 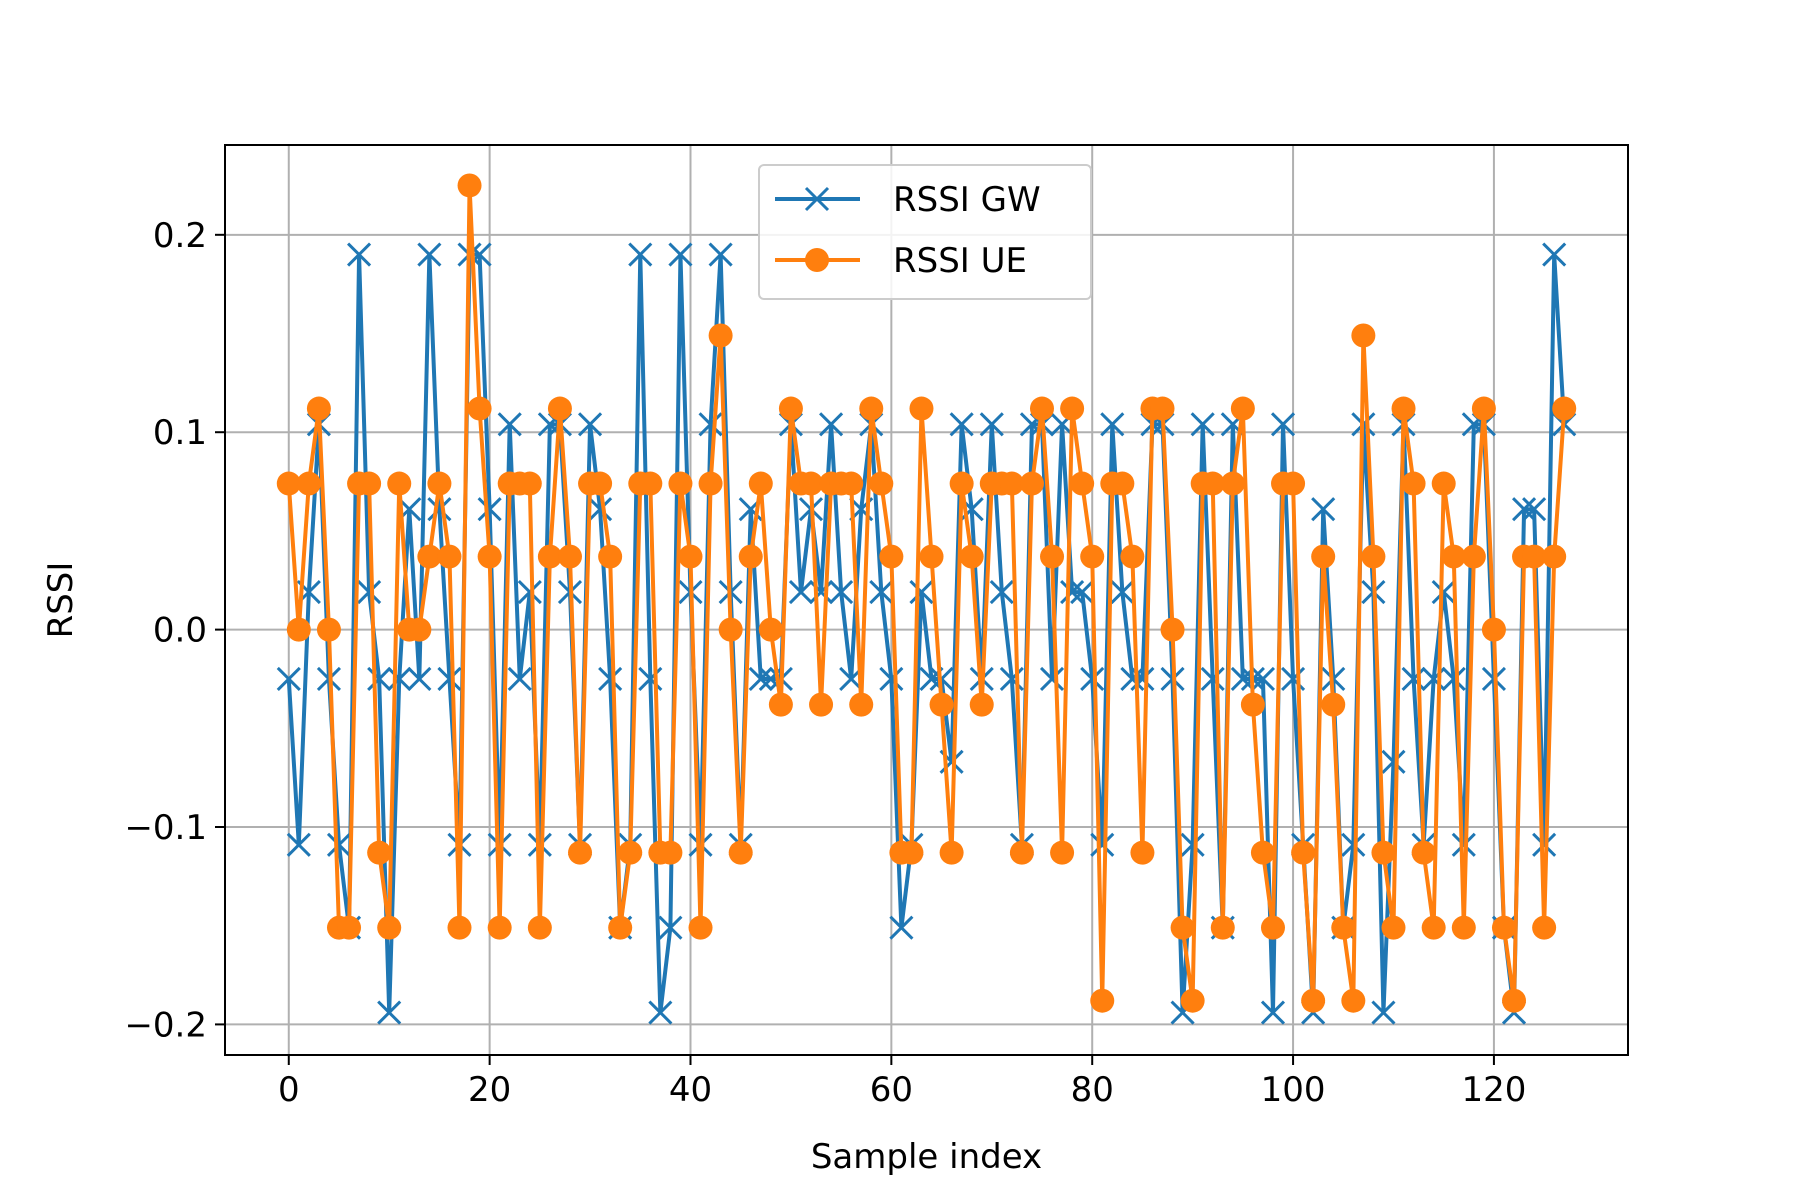 I want to click on x-axis-label: Sample index, so click(x=926, y=1157).